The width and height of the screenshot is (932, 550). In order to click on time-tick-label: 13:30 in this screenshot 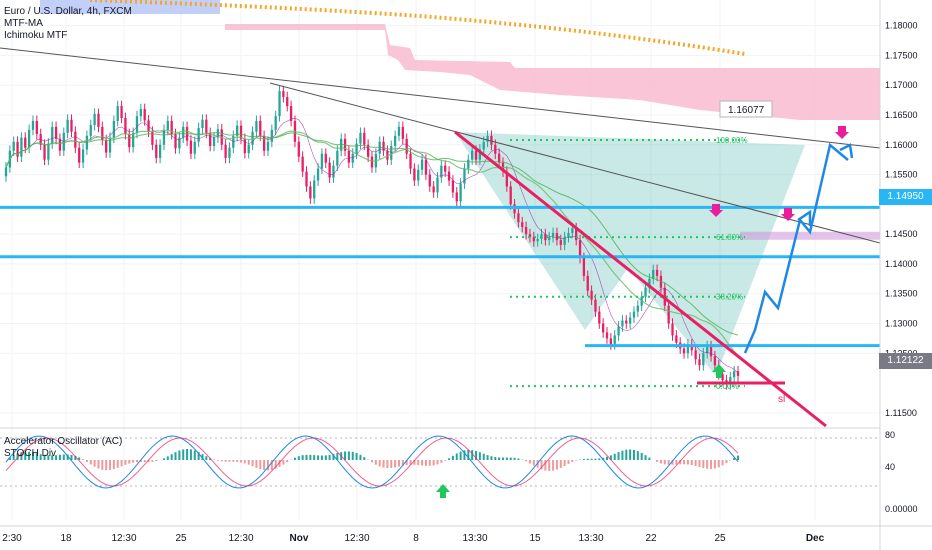, I will do `click(590, 538)`.